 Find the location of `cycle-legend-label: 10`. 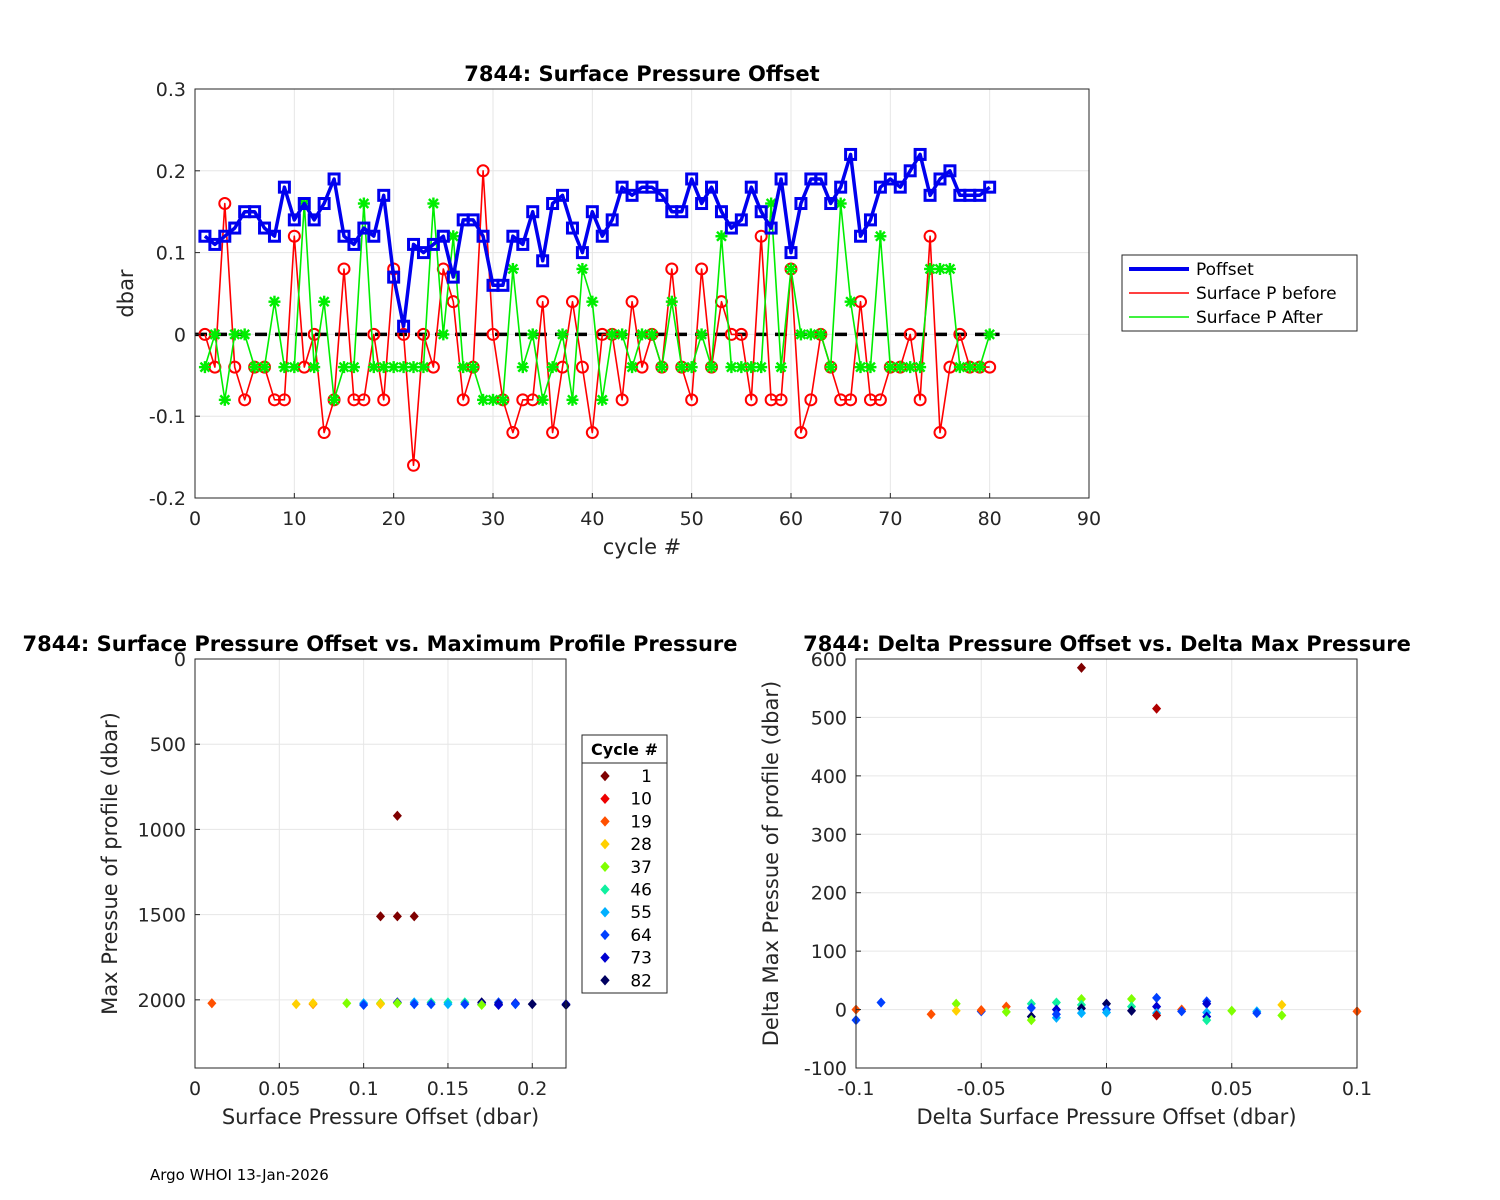

cycle-legend-label: 10 is located at coordinates (641, 800).